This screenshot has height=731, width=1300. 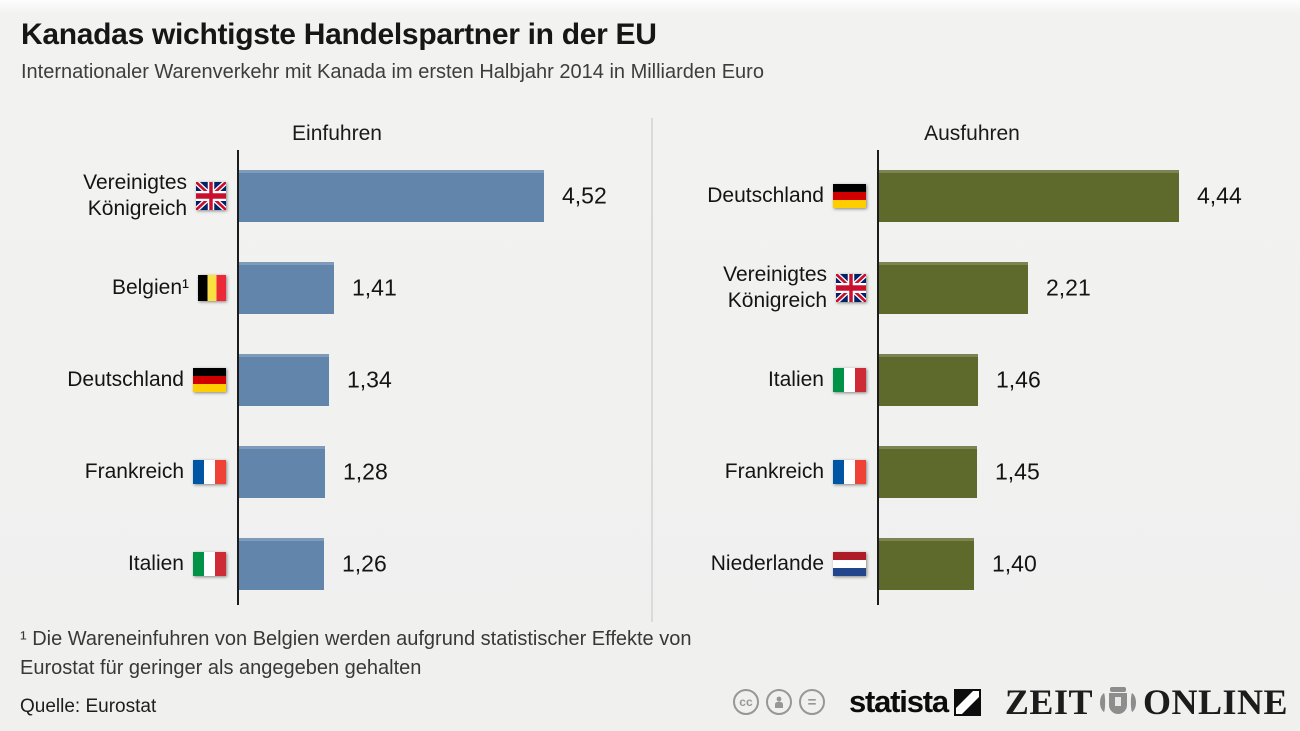 I want to click on bar-value-label: 1,41, so click(x=374, y=287).